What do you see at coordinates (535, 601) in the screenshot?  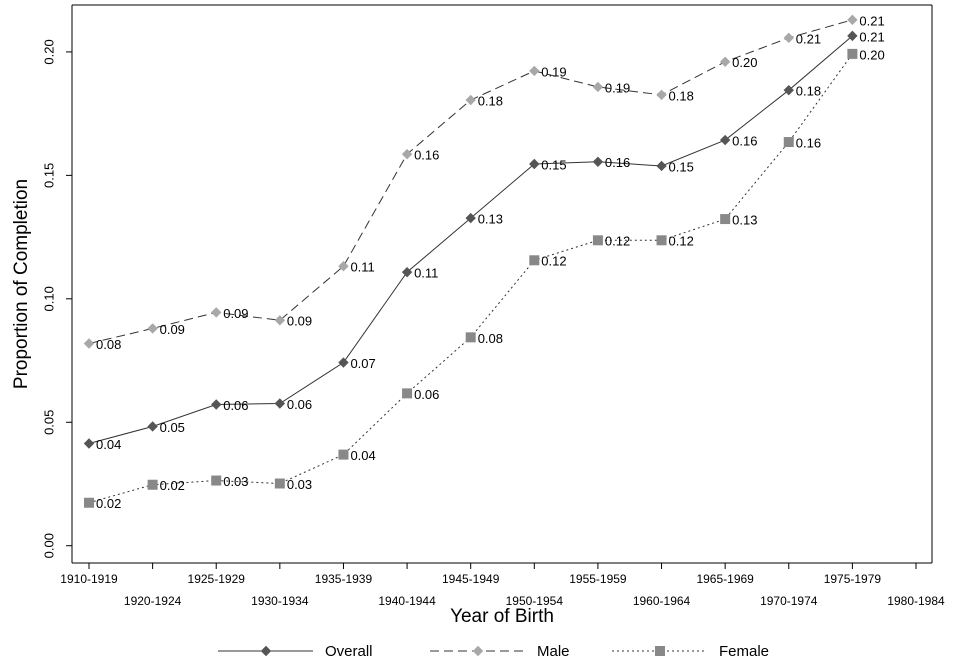 I see `x-tick-label: 1950-1954` at bounding box center [535, 601].